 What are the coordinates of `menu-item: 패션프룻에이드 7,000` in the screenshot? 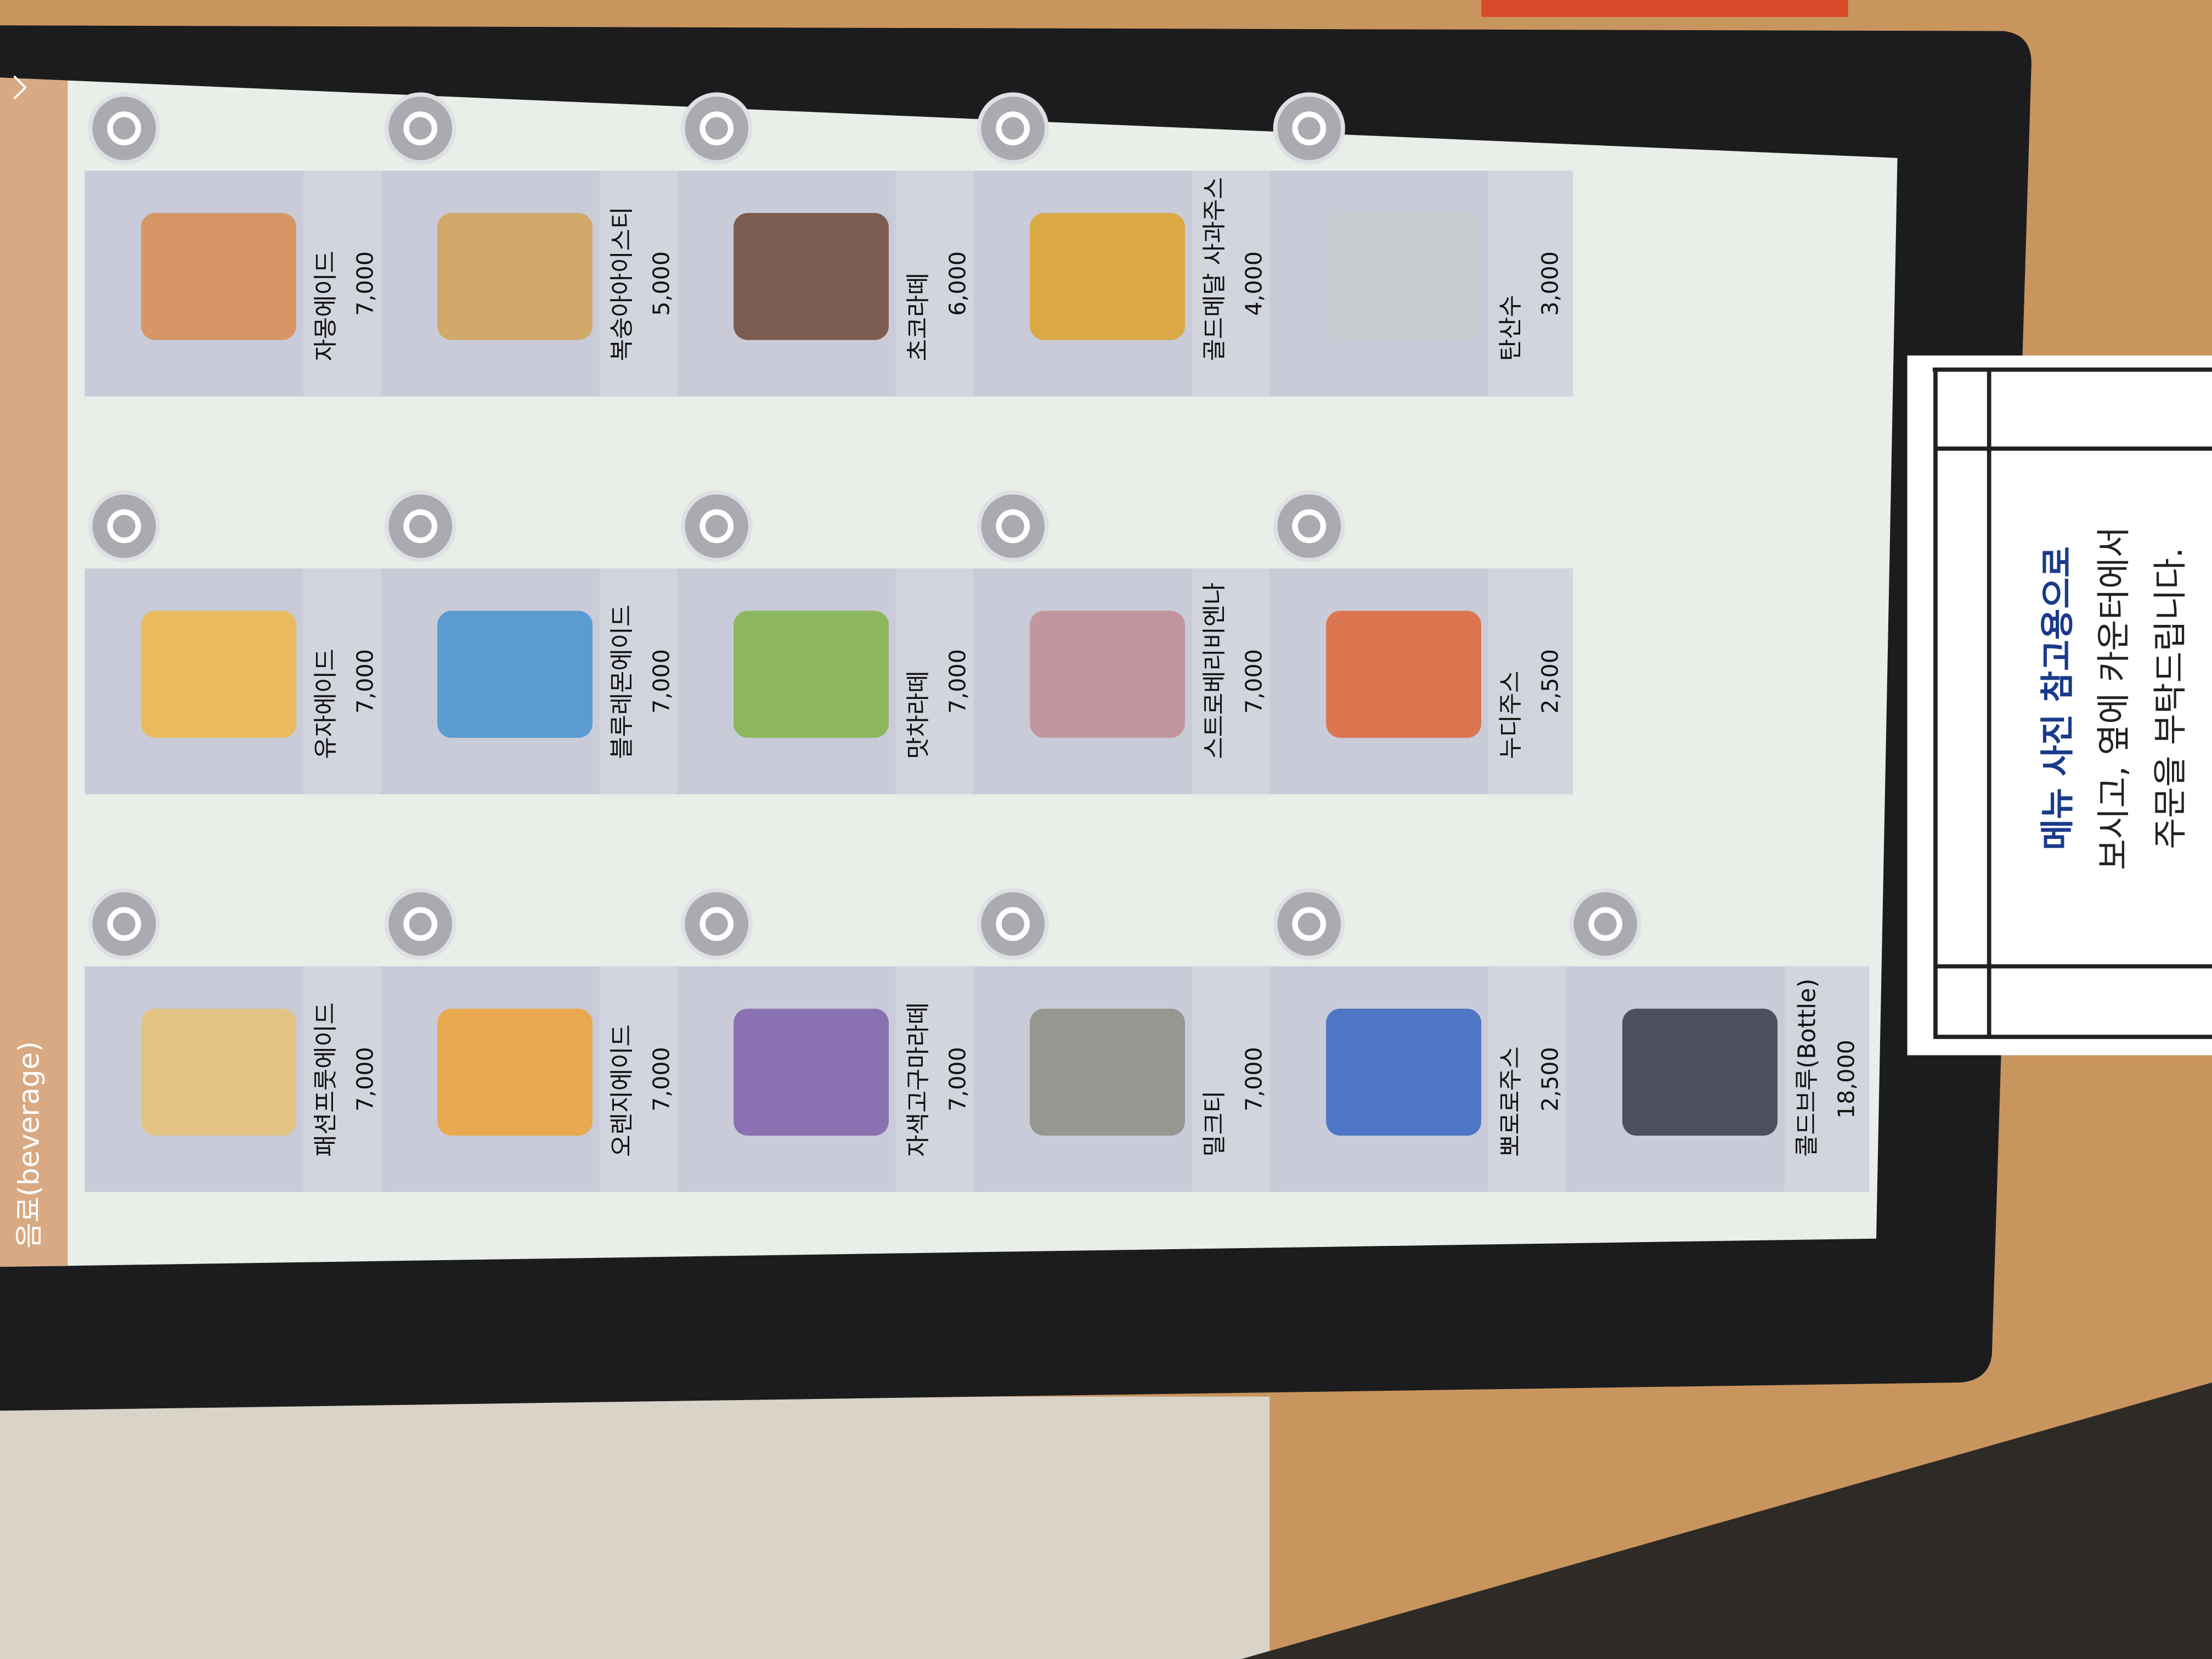 It's located at (236, 1040).